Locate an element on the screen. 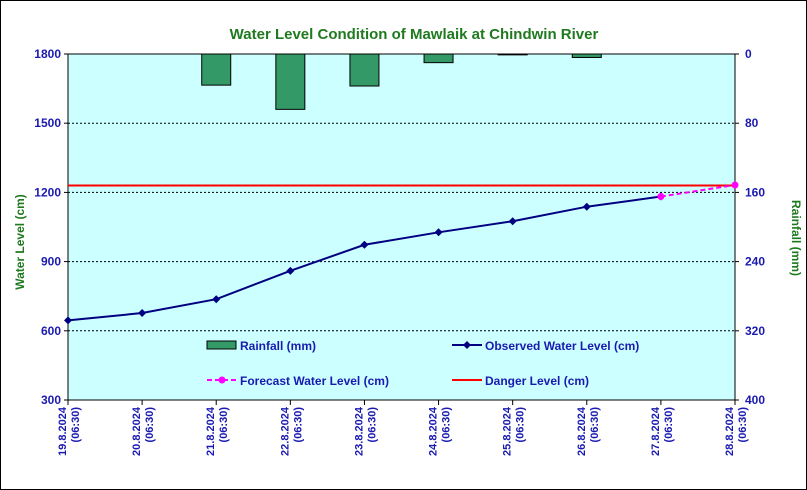 This screenshot has height=490, width=807. x-tick-date: 24.8.2024 is located at coordinates (434, 431).